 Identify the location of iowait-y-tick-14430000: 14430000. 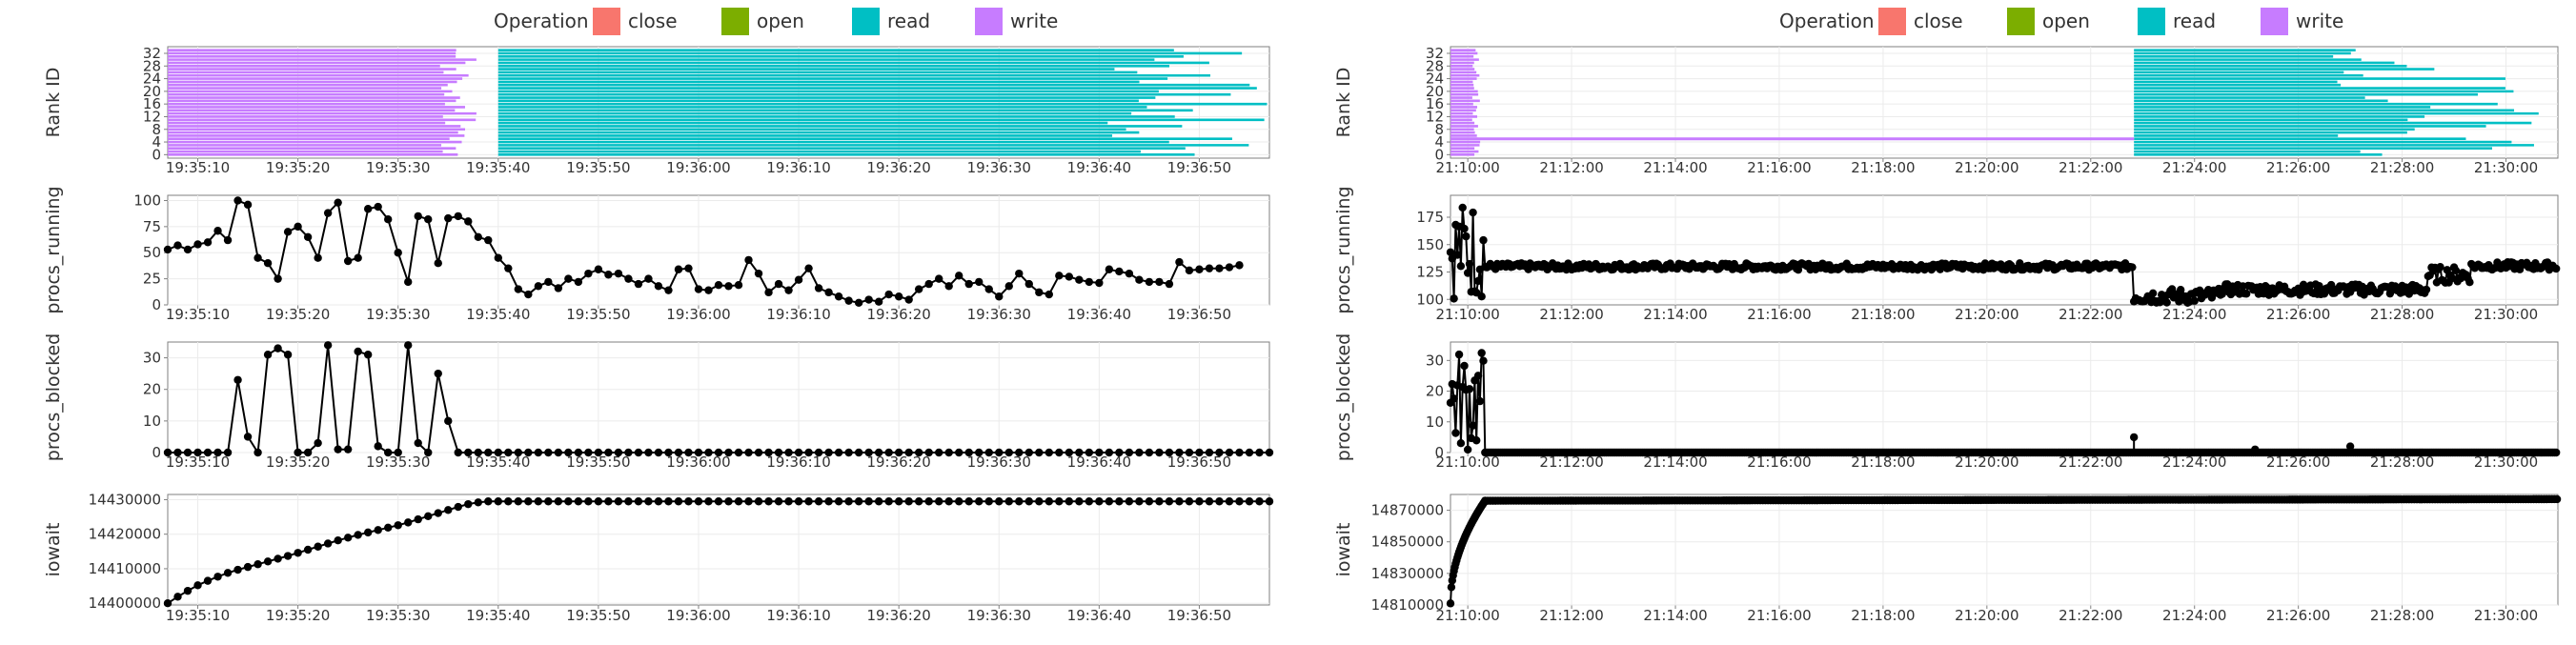
(125, 500).